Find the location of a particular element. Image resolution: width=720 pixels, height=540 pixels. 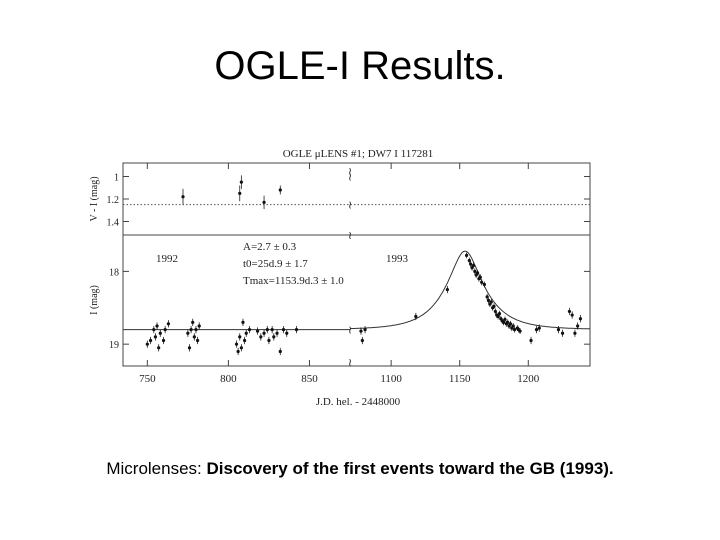

year-label-1992: 1992 is located at coordinates (167, 259).